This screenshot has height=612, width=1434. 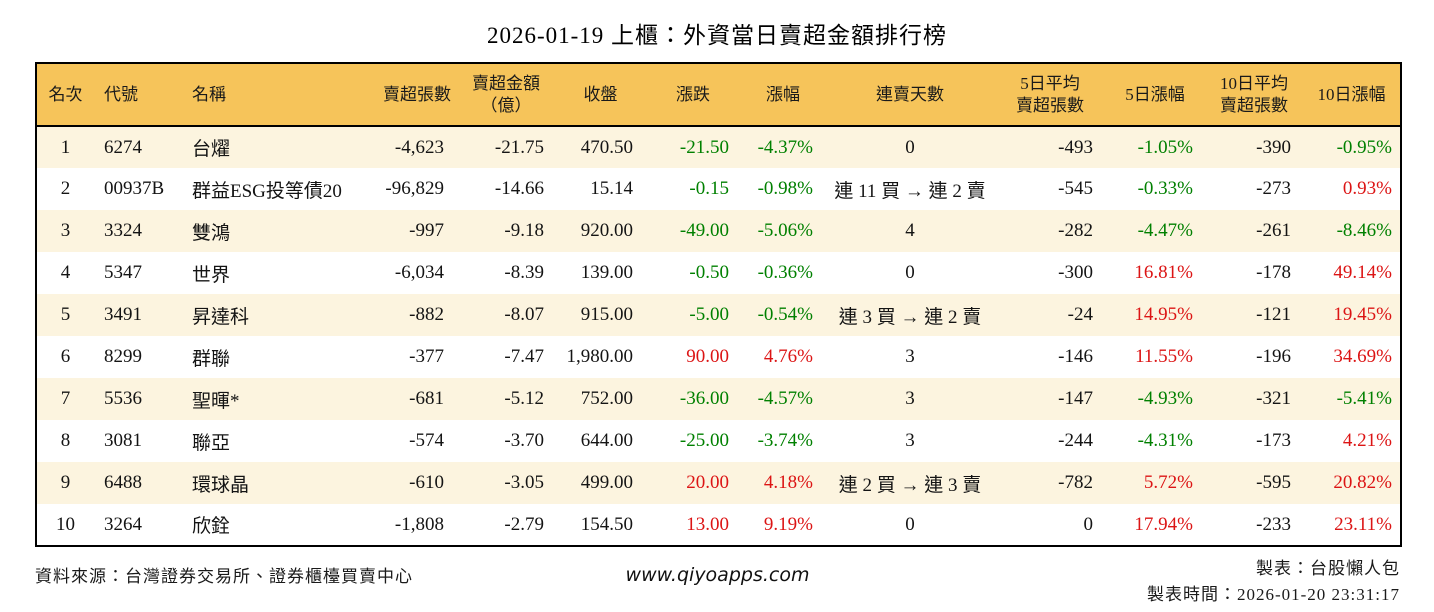 I want to click on cell-change-pct: -5.06%, so click(x=785, y=230).